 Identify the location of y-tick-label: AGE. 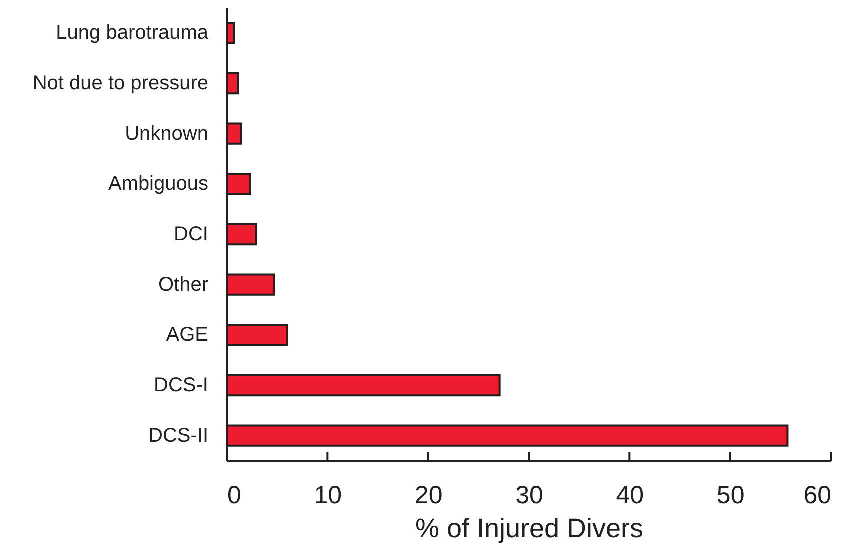
(187, 335).